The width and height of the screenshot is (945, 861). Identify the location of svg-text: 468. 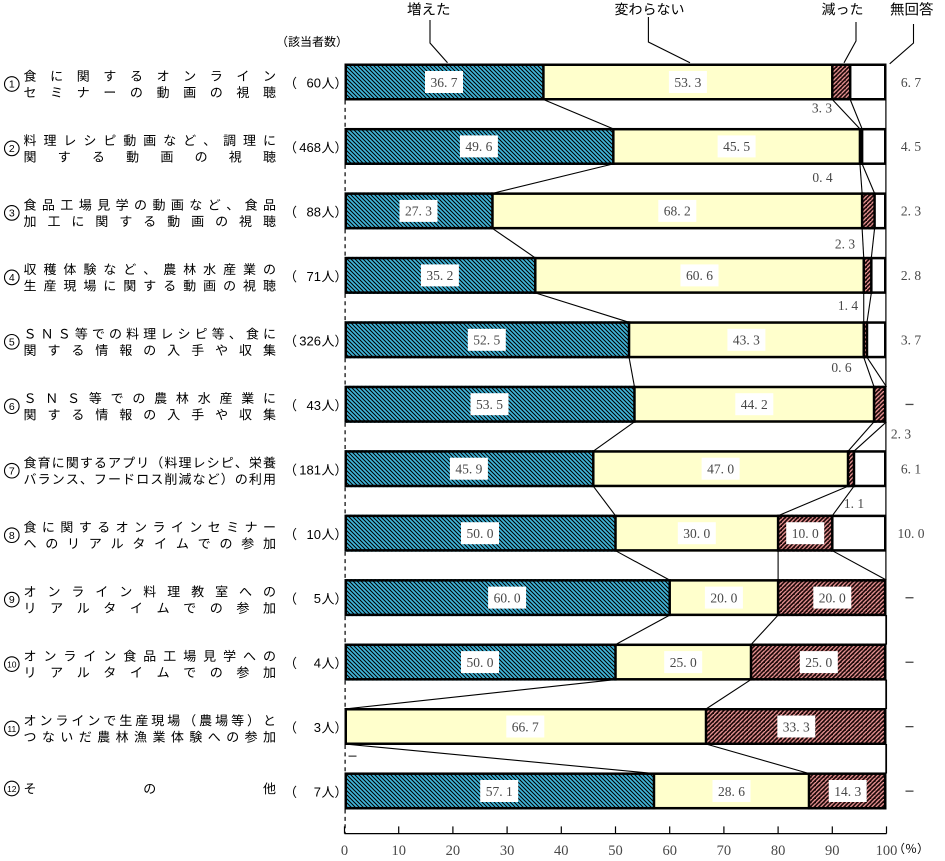
(310, 147).